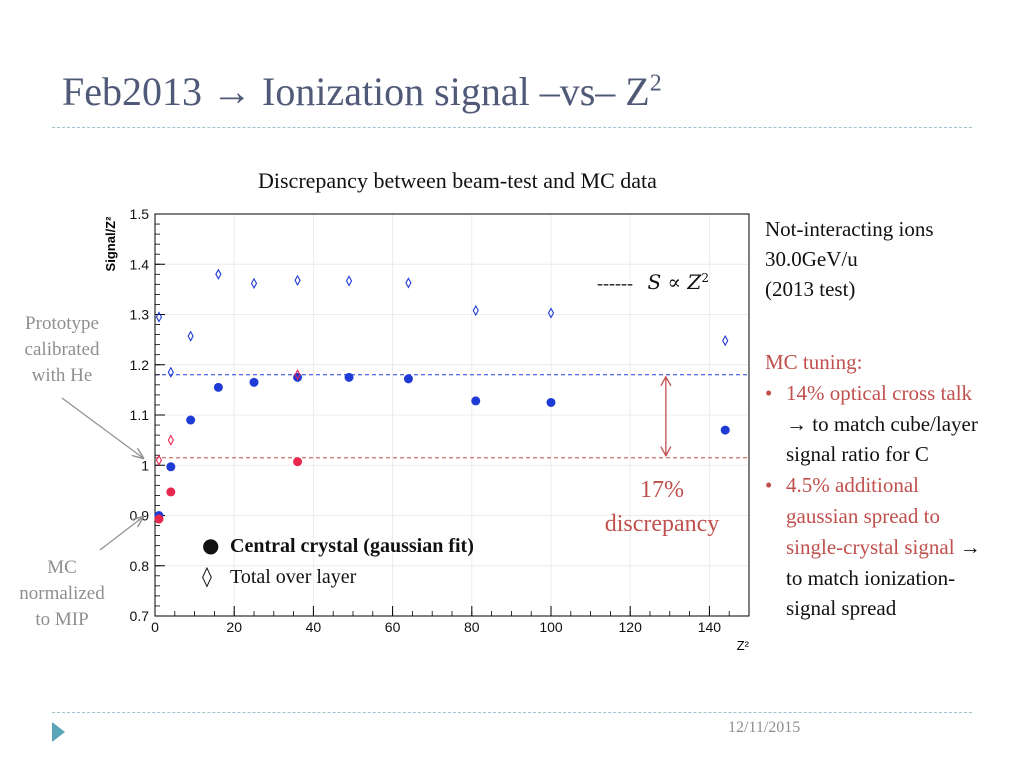 The width and height of the screenshot is (1024, 768). What do you see at coordinates (810, 289) in the screenshot?
I see `ions-line-3: (2013 test)` at bounding box center [810, 289].